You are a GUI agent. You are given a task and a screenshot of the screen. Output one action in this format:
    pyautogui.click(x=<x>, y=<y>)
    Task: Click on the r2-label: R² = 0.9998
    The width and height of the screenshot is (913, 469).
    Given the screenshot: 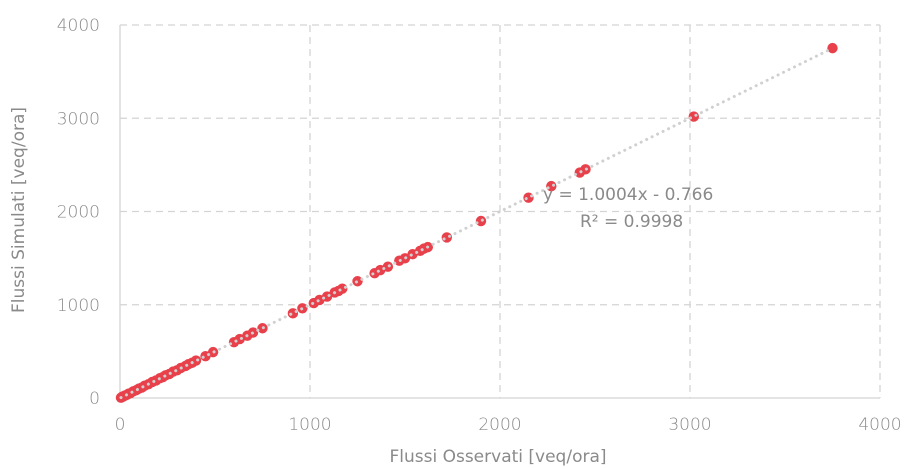 What is the action you would take?
    pyautogui.click(x=631, y=222)
    